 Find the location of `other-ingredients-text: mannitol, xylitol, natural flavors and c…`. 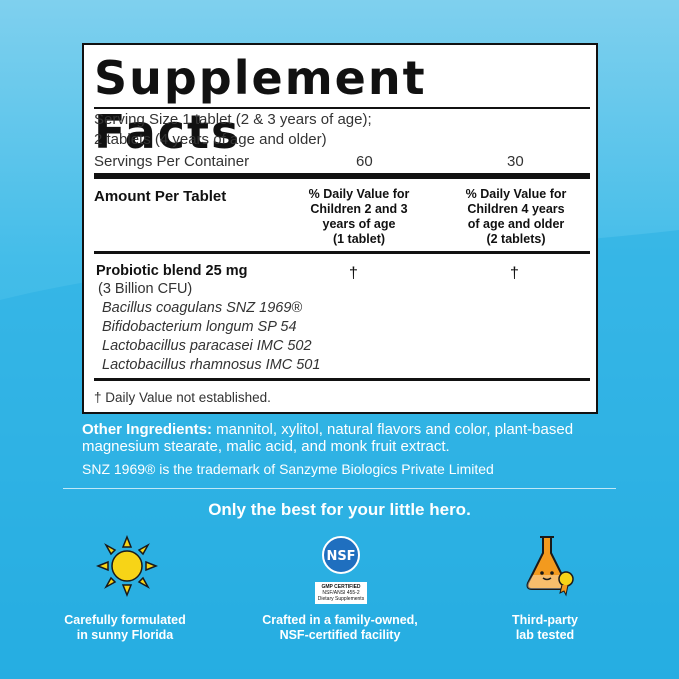

other-ingredients-text: mannitol, xylitol, natural flavors and c… is located at coordinates (393, 429).